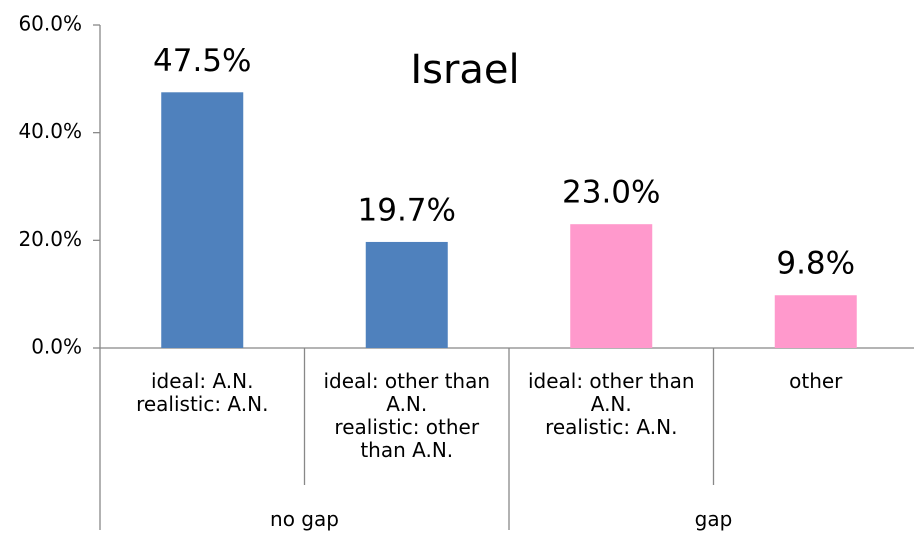 This screenshot has height=533, width=914. What do you see at coordinates (713, 519) in the screenshot?
I see `group-label: gap` at bounding box center [713, 519].